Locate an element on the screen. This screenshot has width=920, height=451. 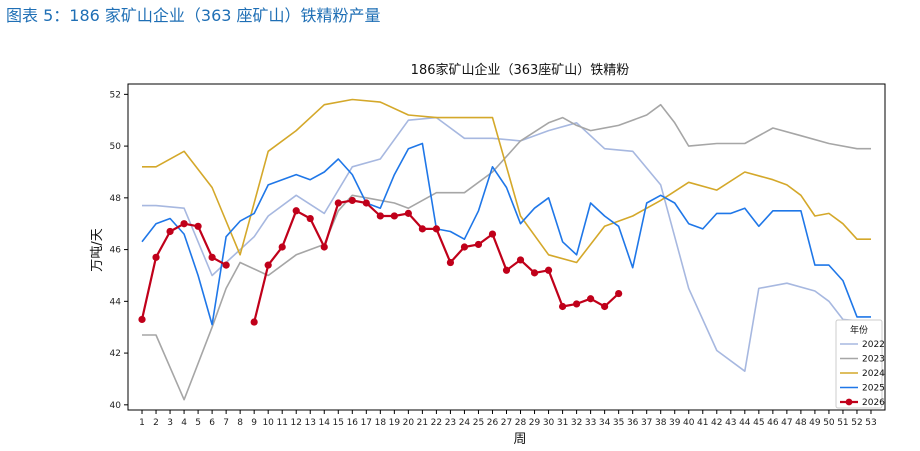
x-tick-label: 42 is located at coordinates (716, 423).